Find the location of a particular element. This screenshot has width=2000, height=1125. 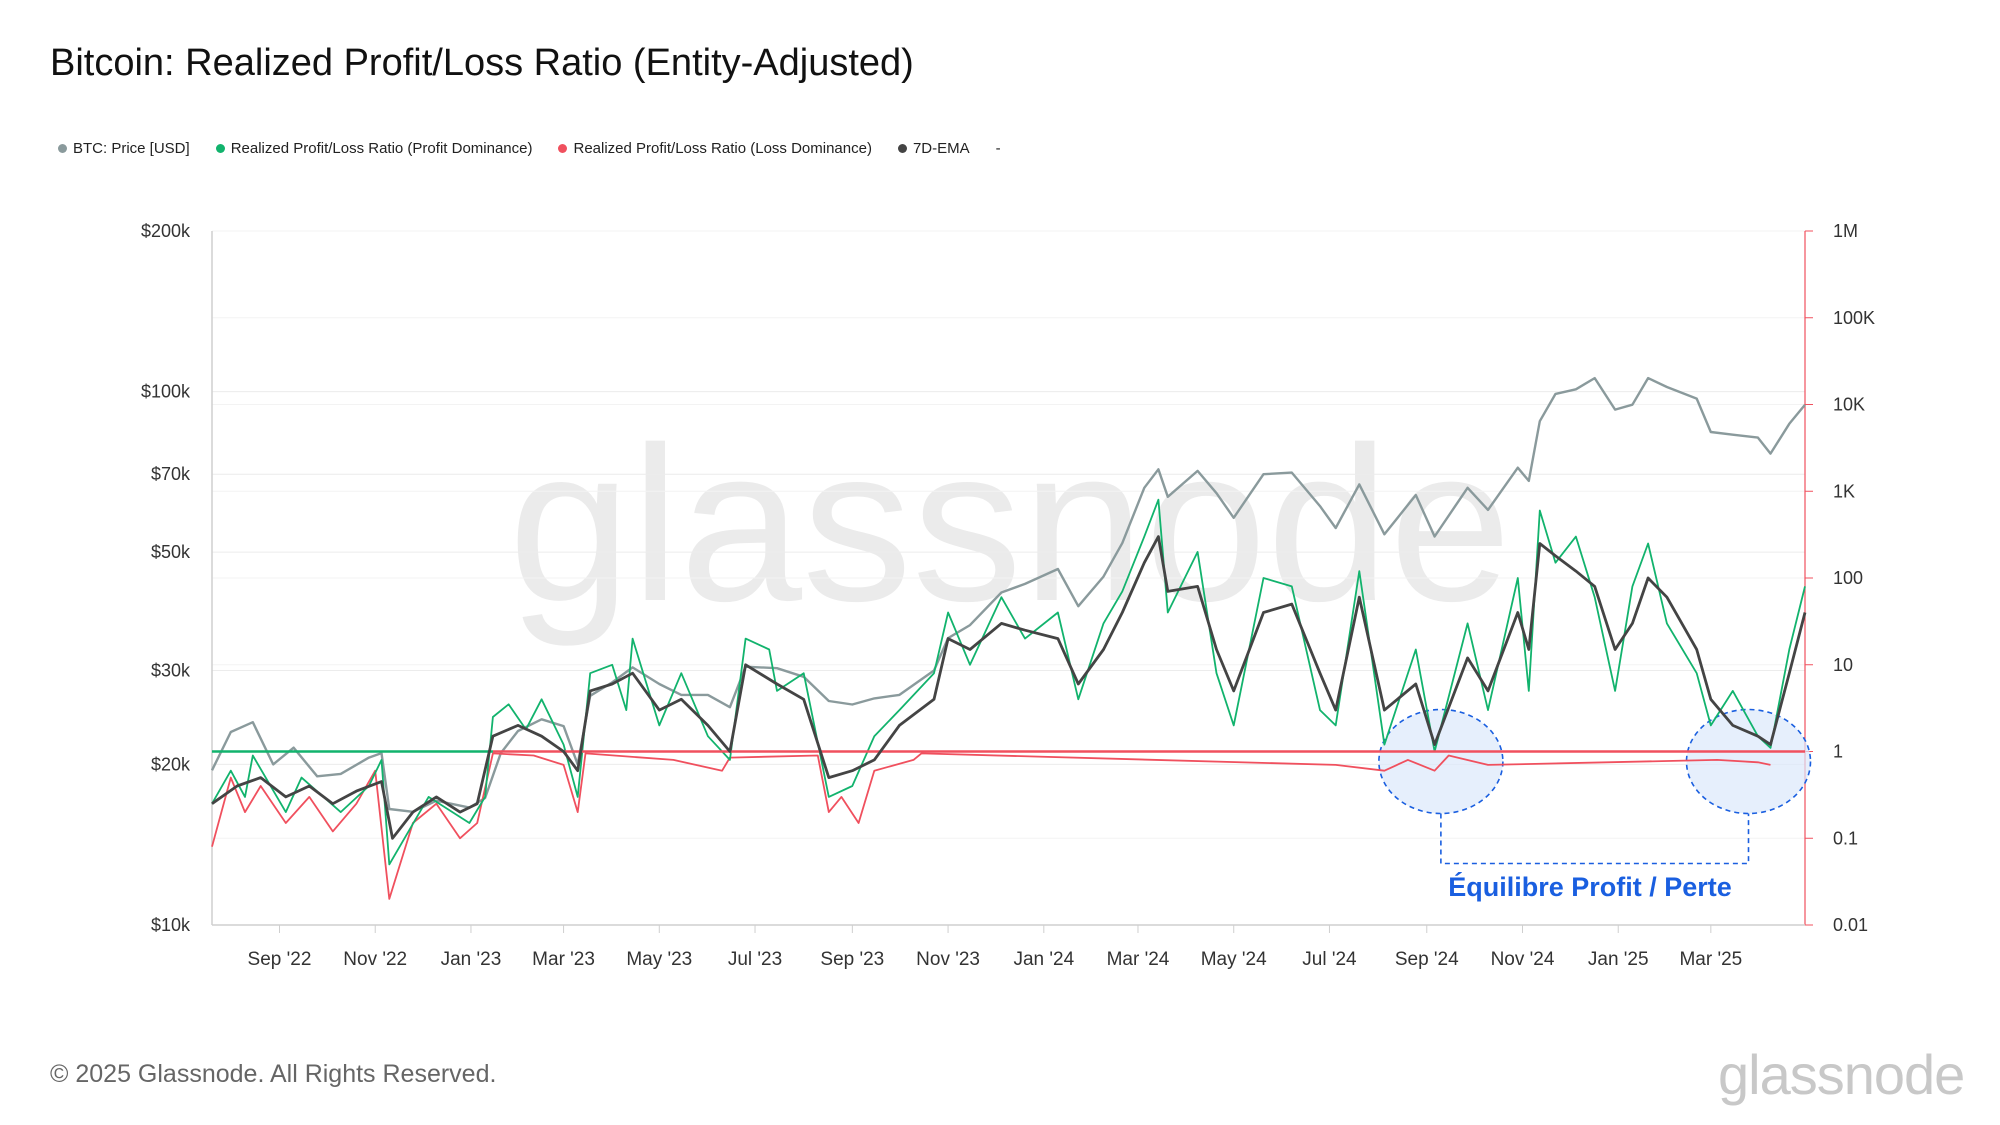

y-left-tick-label: $70k is located at coordinates (171, 474).